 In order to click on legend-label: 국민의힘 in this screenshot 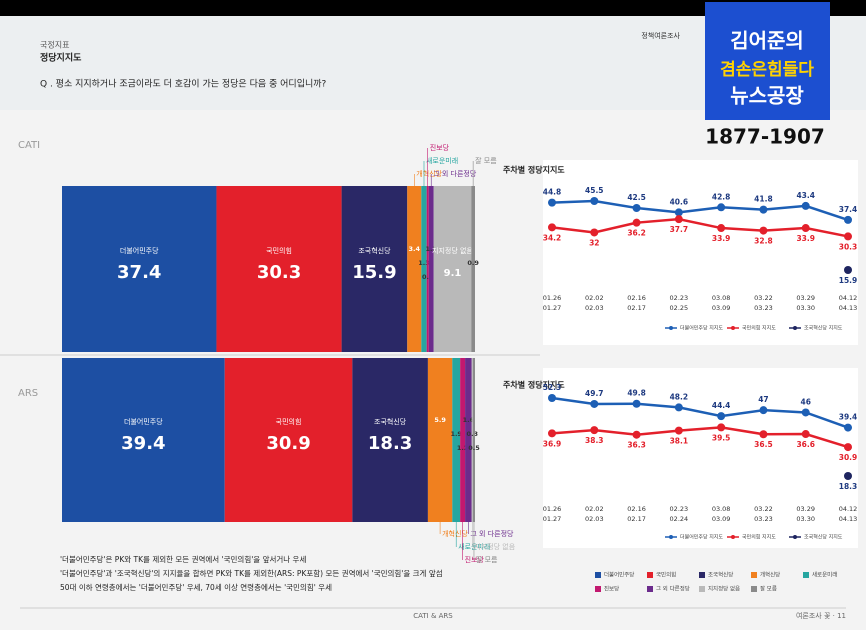, I will do `click(666, 575)`.